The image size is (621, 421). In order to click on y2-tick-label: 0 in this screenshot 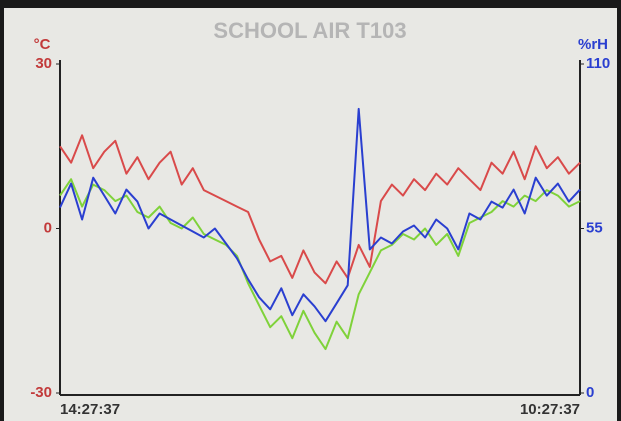, I will do `click(590, 392)`.